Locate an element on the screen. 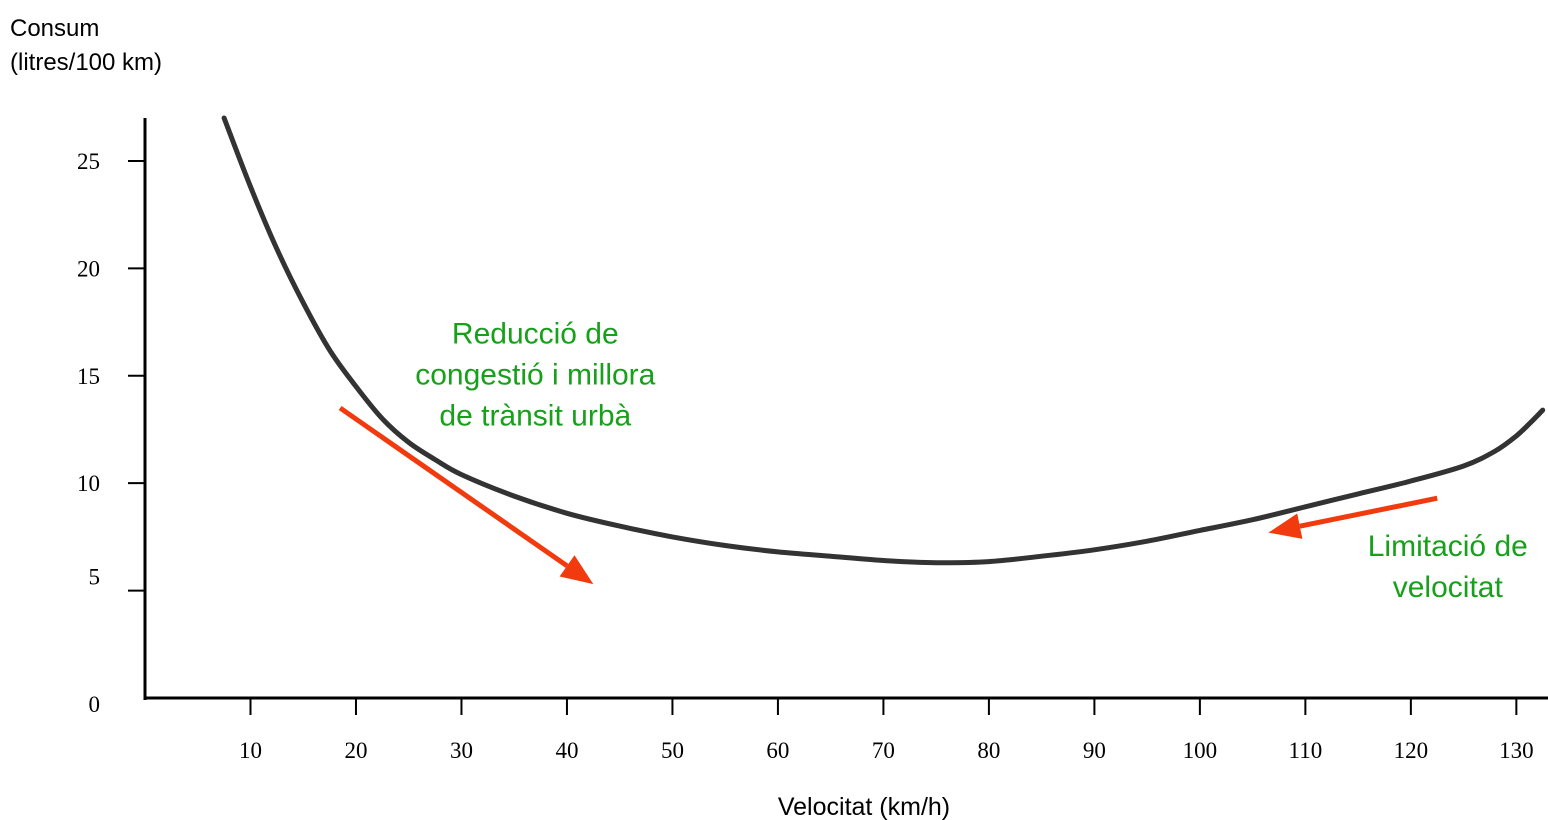 This screenshot has width=1548, height=820. x-tick-label: 20 is located at coordinates (355, 750).